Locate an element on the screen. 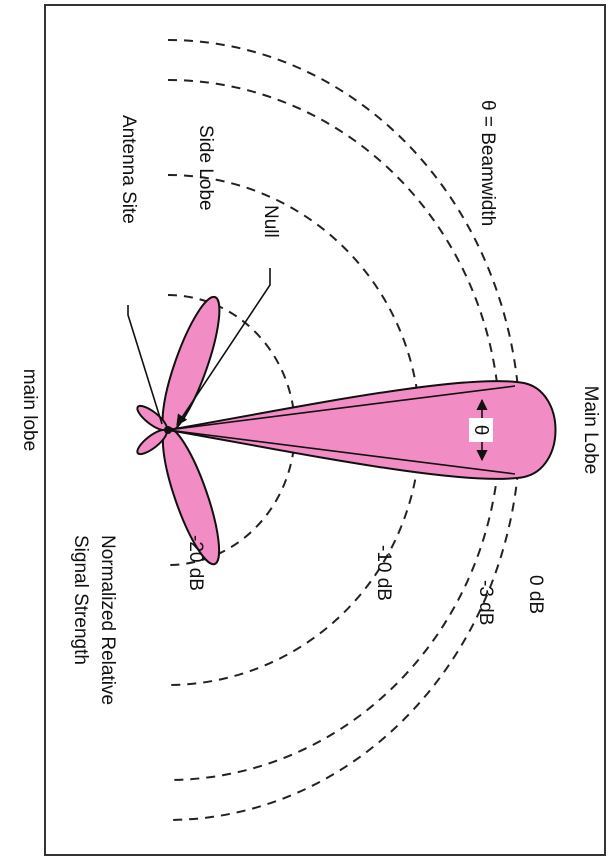 This screenshot has width=614, height=864. axis-label: Signal Strength is located at coordinates (80, 600).